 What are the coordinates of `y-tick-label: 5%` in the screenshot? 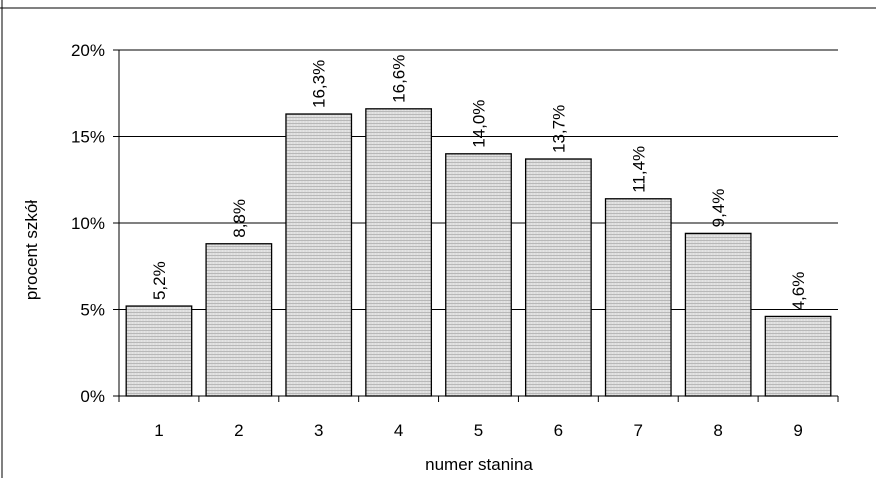 It's located at (92, 310).